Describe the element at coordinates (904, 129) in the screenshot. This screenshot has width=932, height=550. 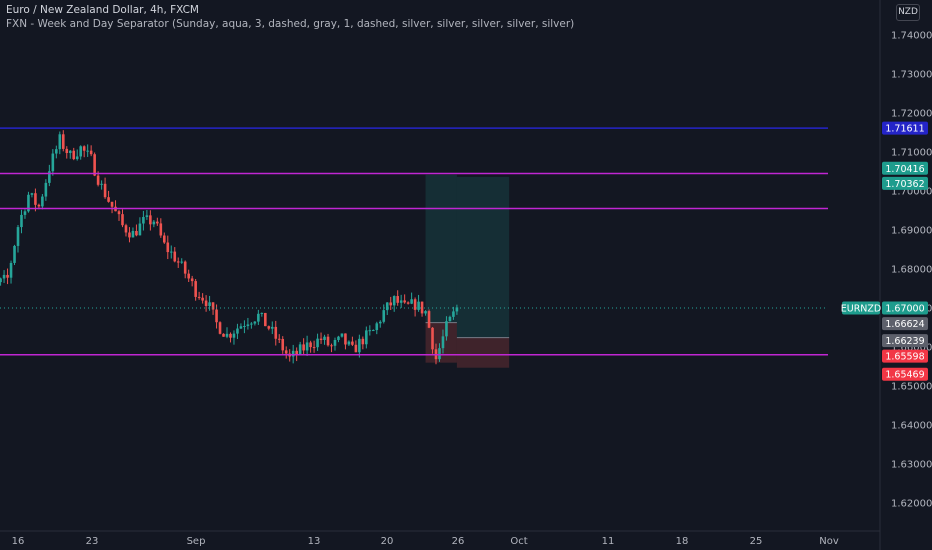
I see `price-tag-label: 1.71611` at that location.